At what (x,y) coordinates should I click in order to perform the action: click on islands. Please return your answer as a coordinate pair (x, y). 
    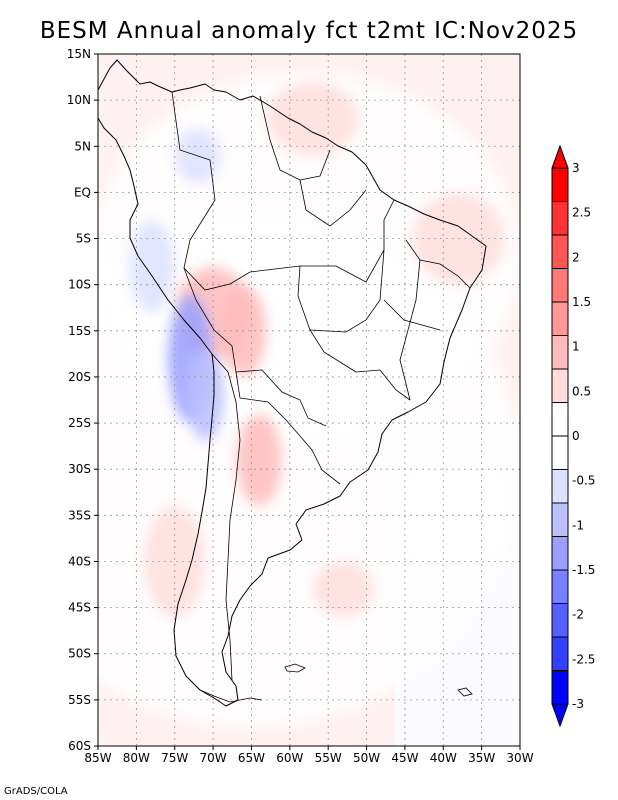
    Looking at the image, I should click on (336, 683).